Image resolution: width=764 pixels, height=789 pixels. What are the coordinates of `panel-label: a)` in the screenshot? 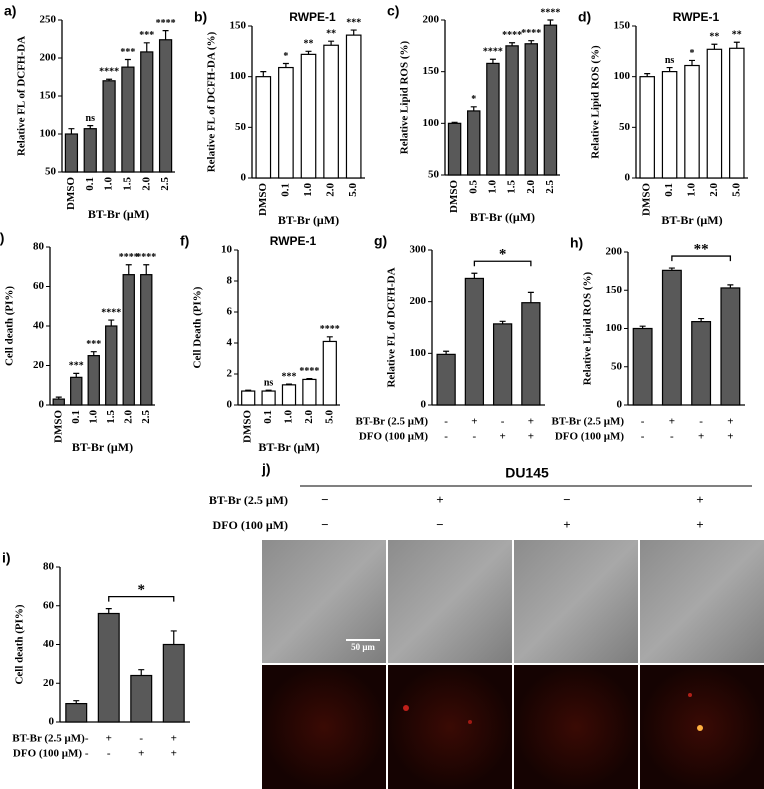 It's located at (10, 11).